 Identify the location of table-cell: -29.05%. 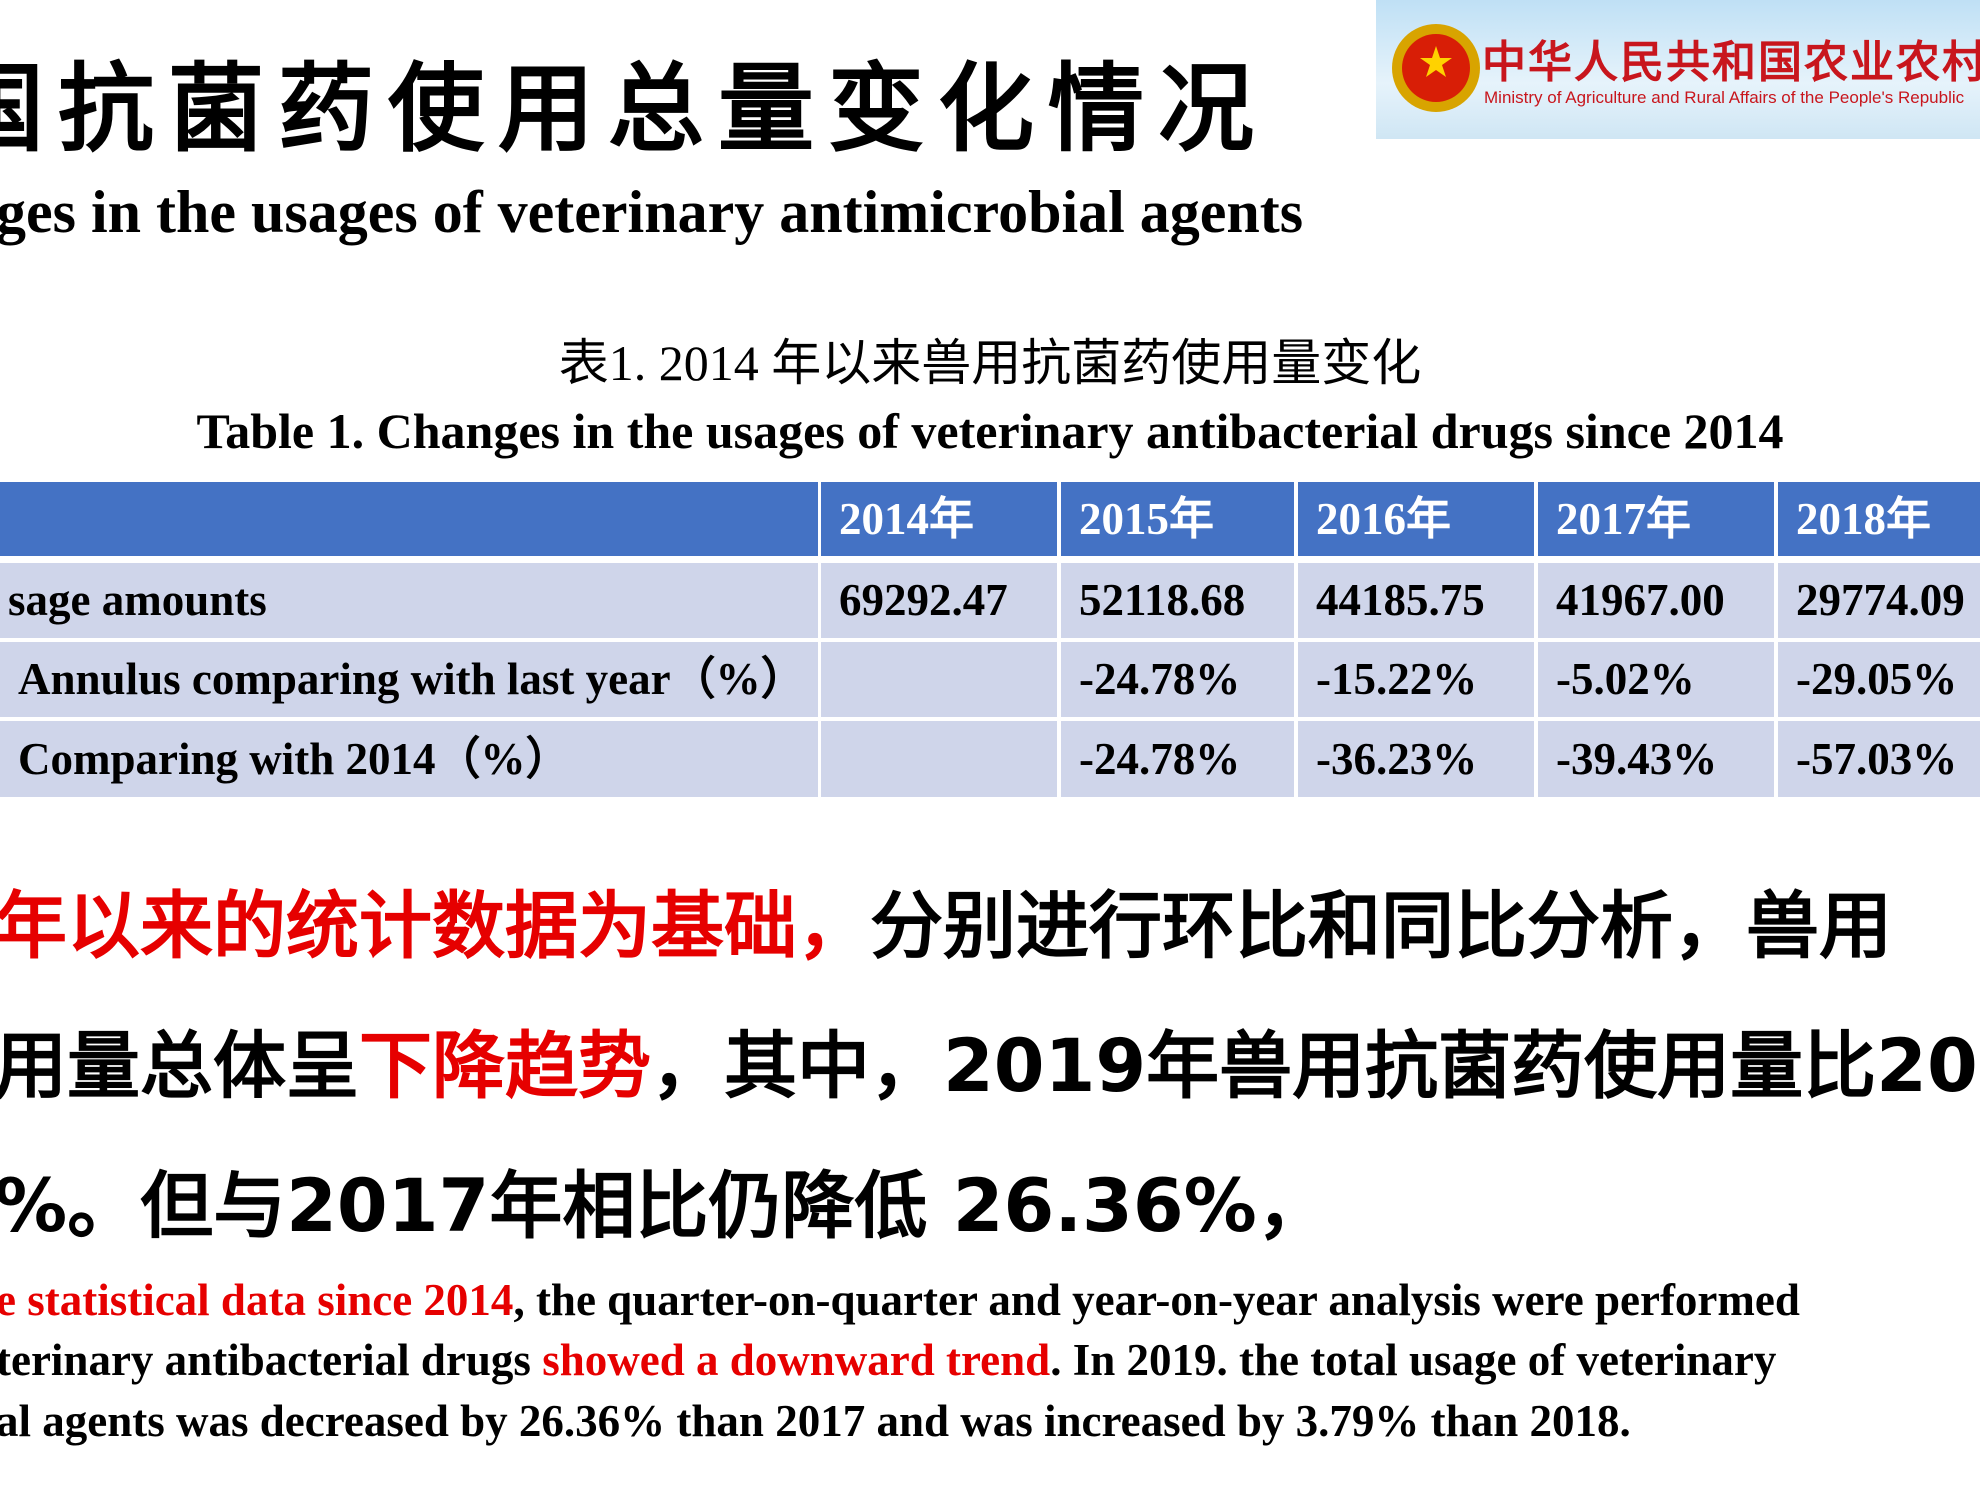
(1879, 679).